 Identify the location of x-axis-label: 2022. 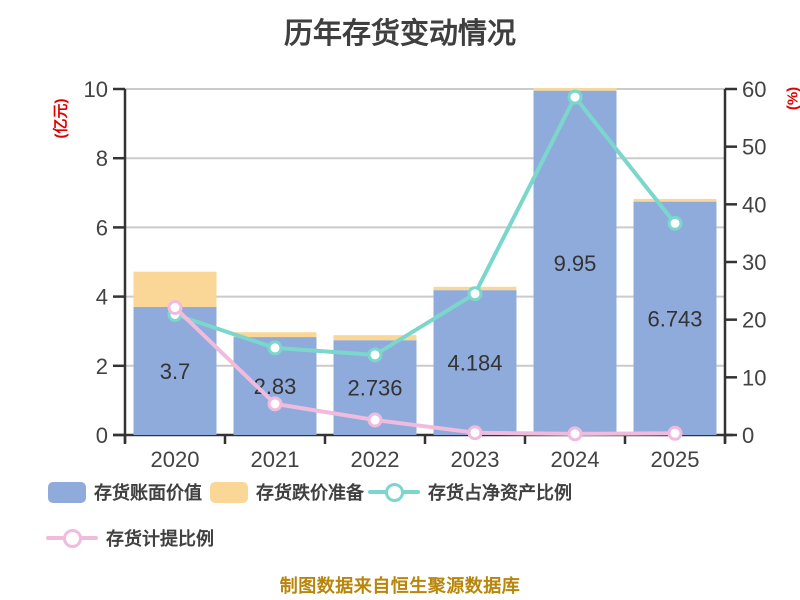
(375, 459).